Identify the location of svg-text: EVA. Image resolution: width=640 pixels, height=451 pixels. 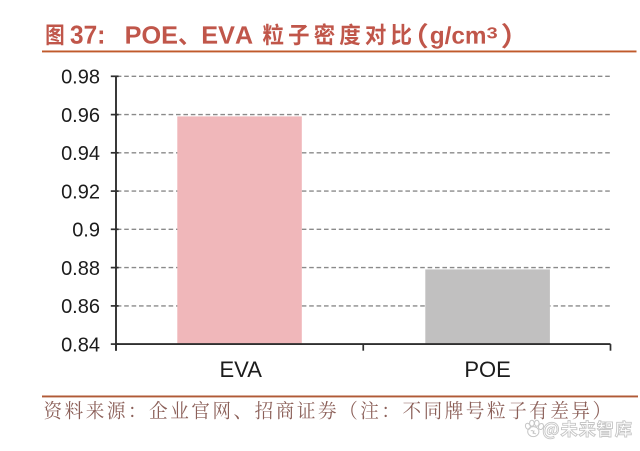
(241, 369).